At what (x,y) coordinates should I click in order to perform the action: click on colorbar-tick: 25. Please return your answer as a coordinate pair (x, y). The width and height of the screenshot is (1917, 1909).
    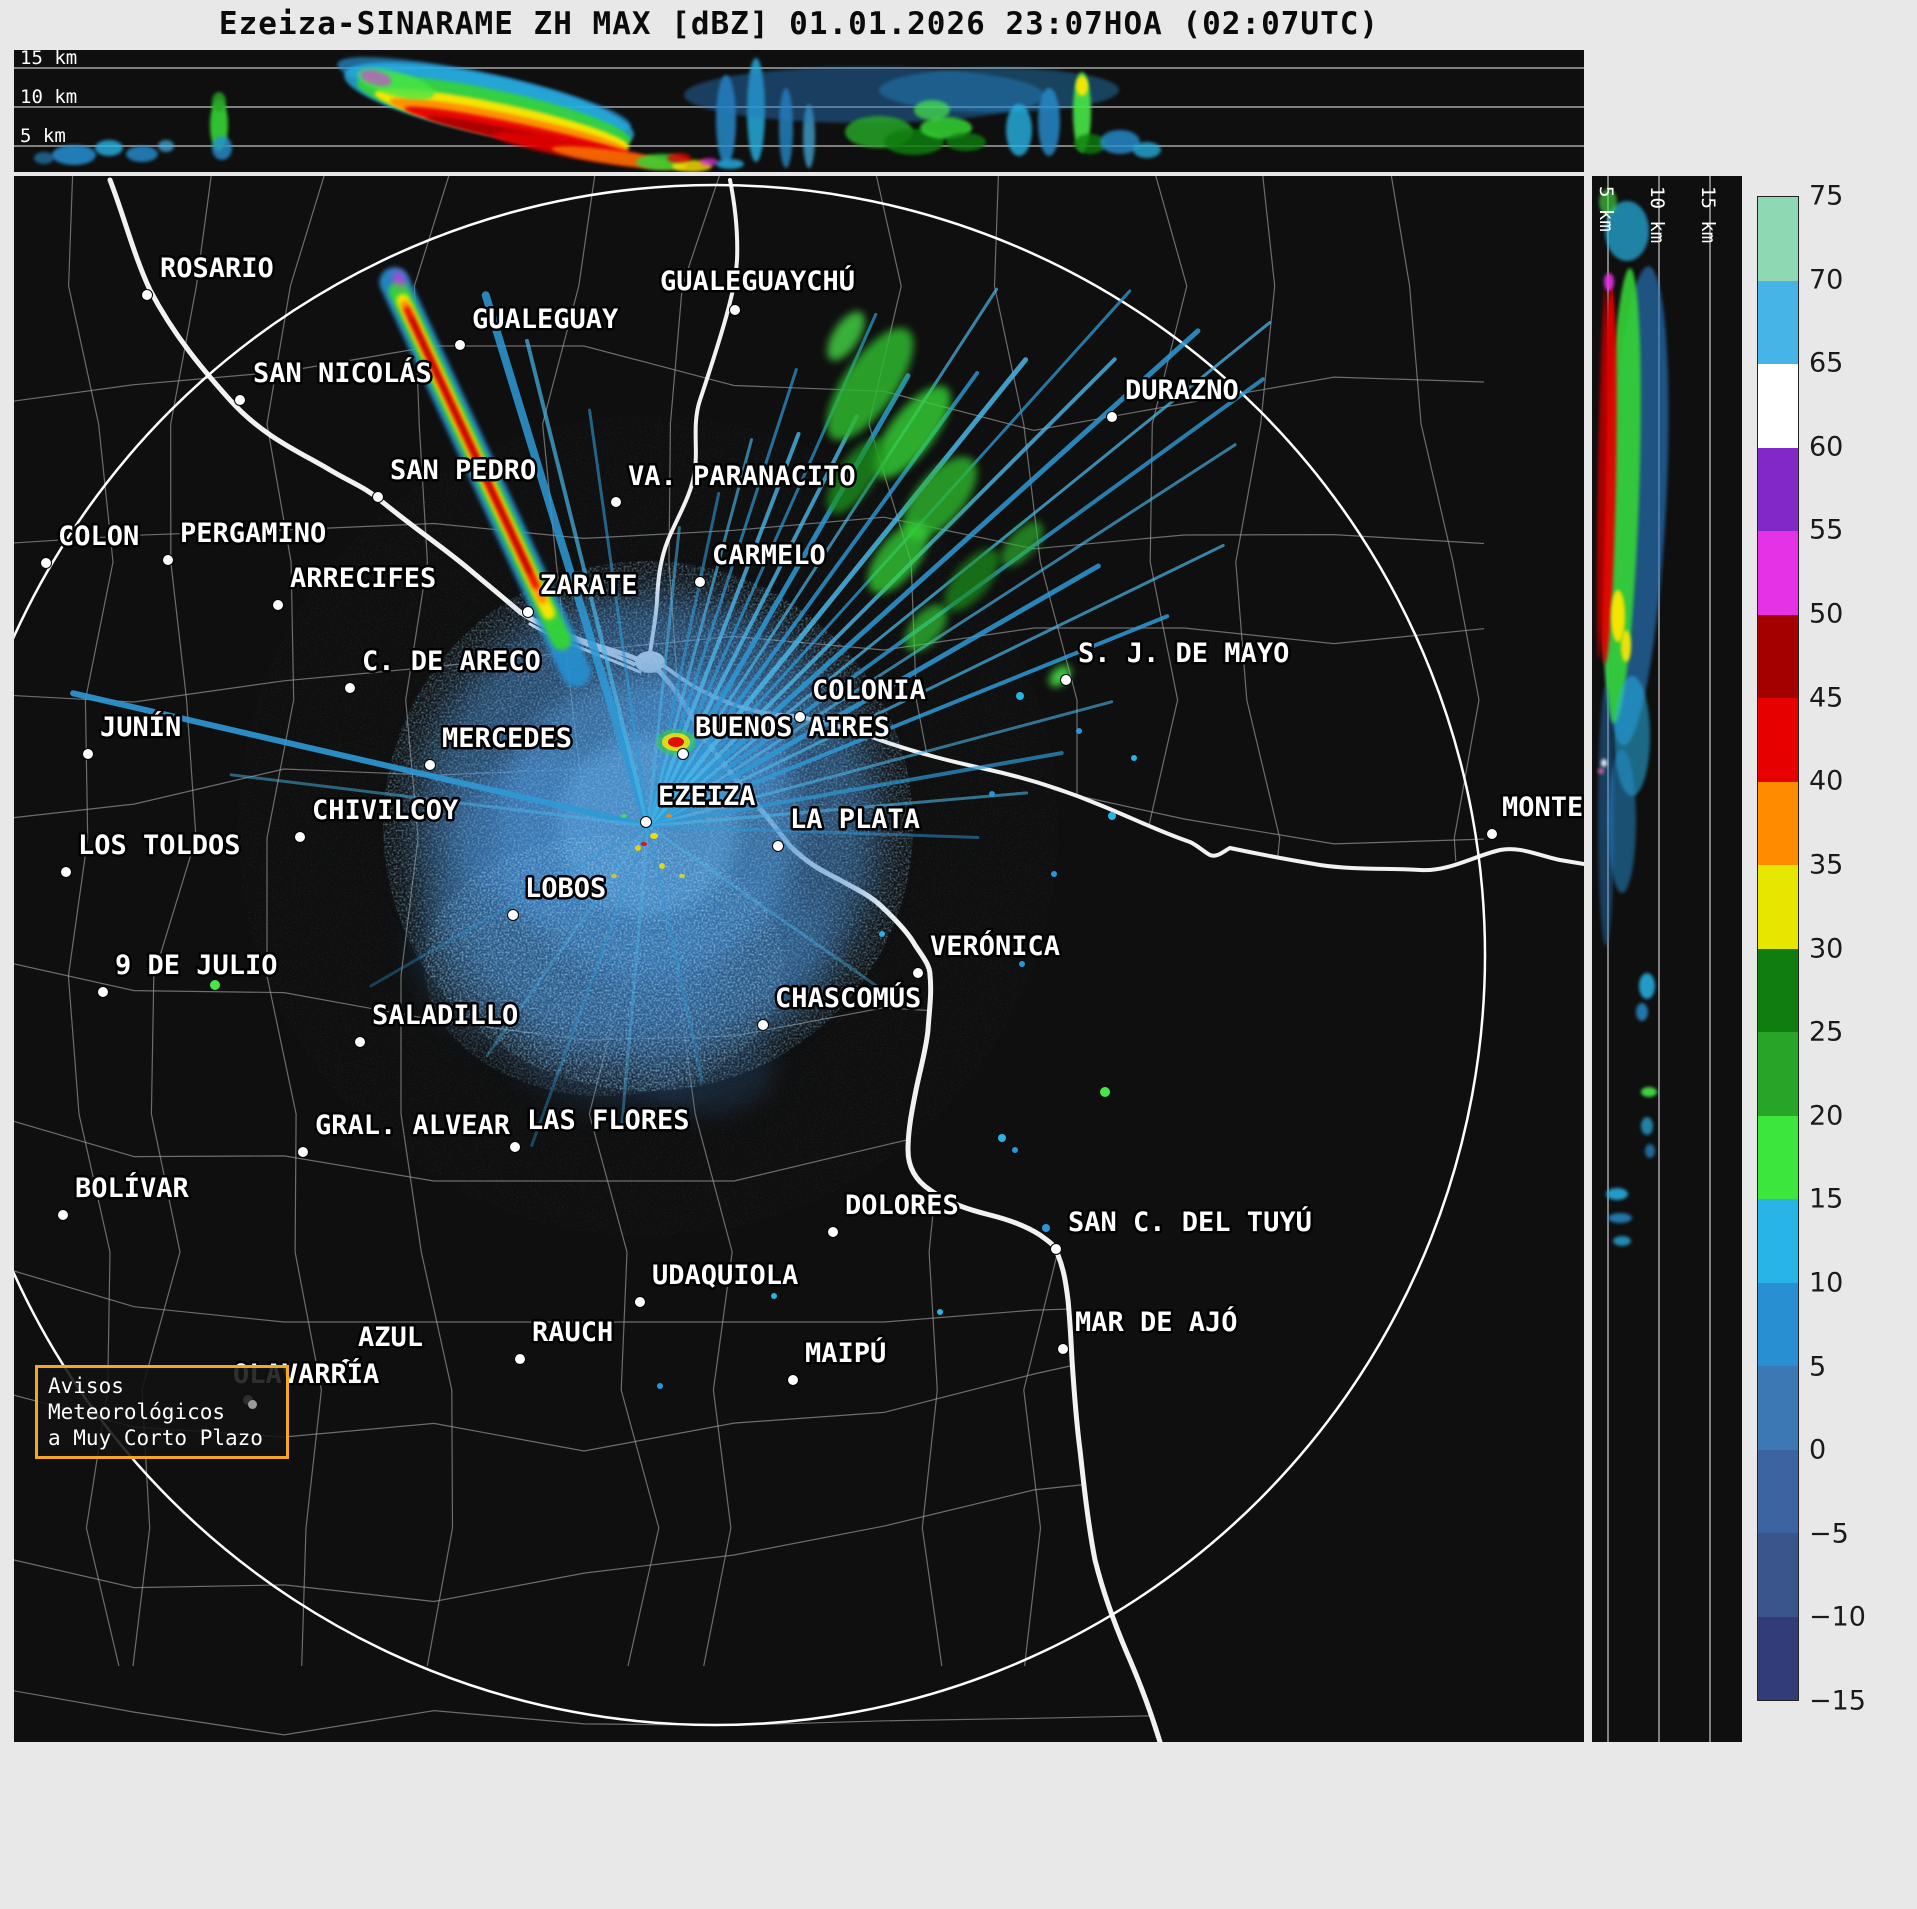
    Looking at the image, I should click on (1826, 1032).